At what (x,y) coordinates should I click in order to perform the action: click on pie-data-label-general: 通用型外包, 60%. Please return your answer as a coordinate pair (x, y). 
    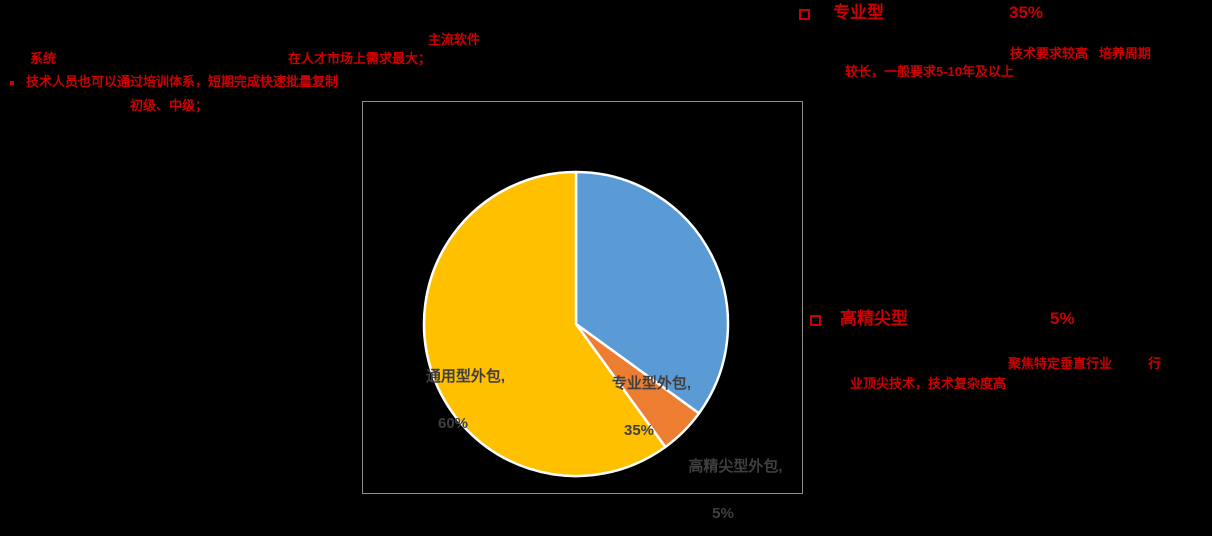
    Looking at the image, I should click on (453, 412).